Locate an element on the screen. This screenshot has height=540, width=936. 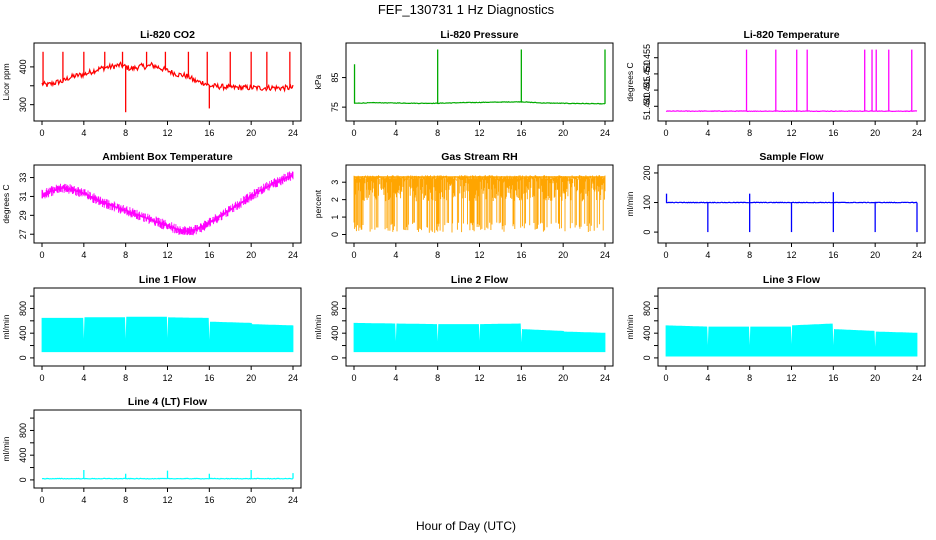
panel-title: Line 3 Flow is located at coordinates (792, 280).